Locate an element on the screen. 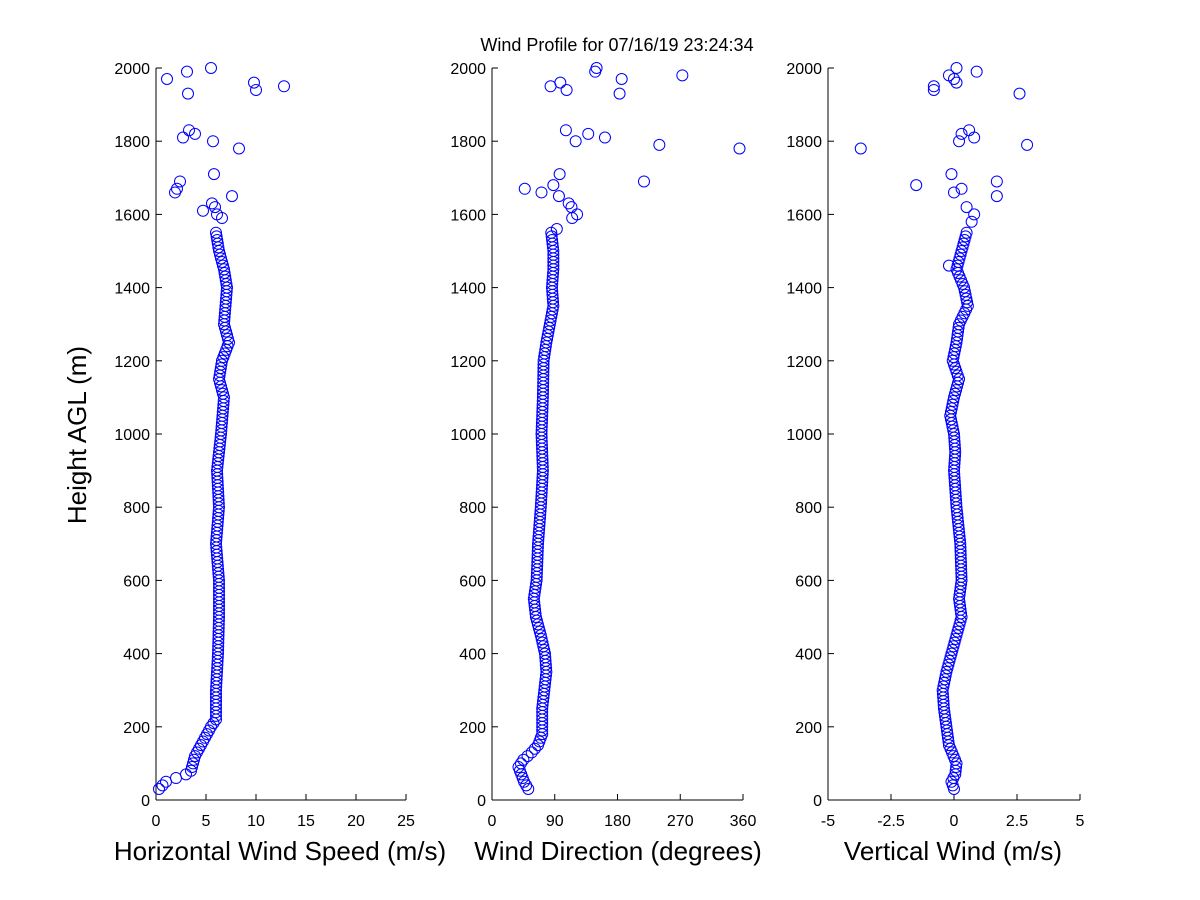 This screenshot has height=900, width=1200. x-axis: -5 -2.5 0 2.5 5 is located at coordinates (953, 812).